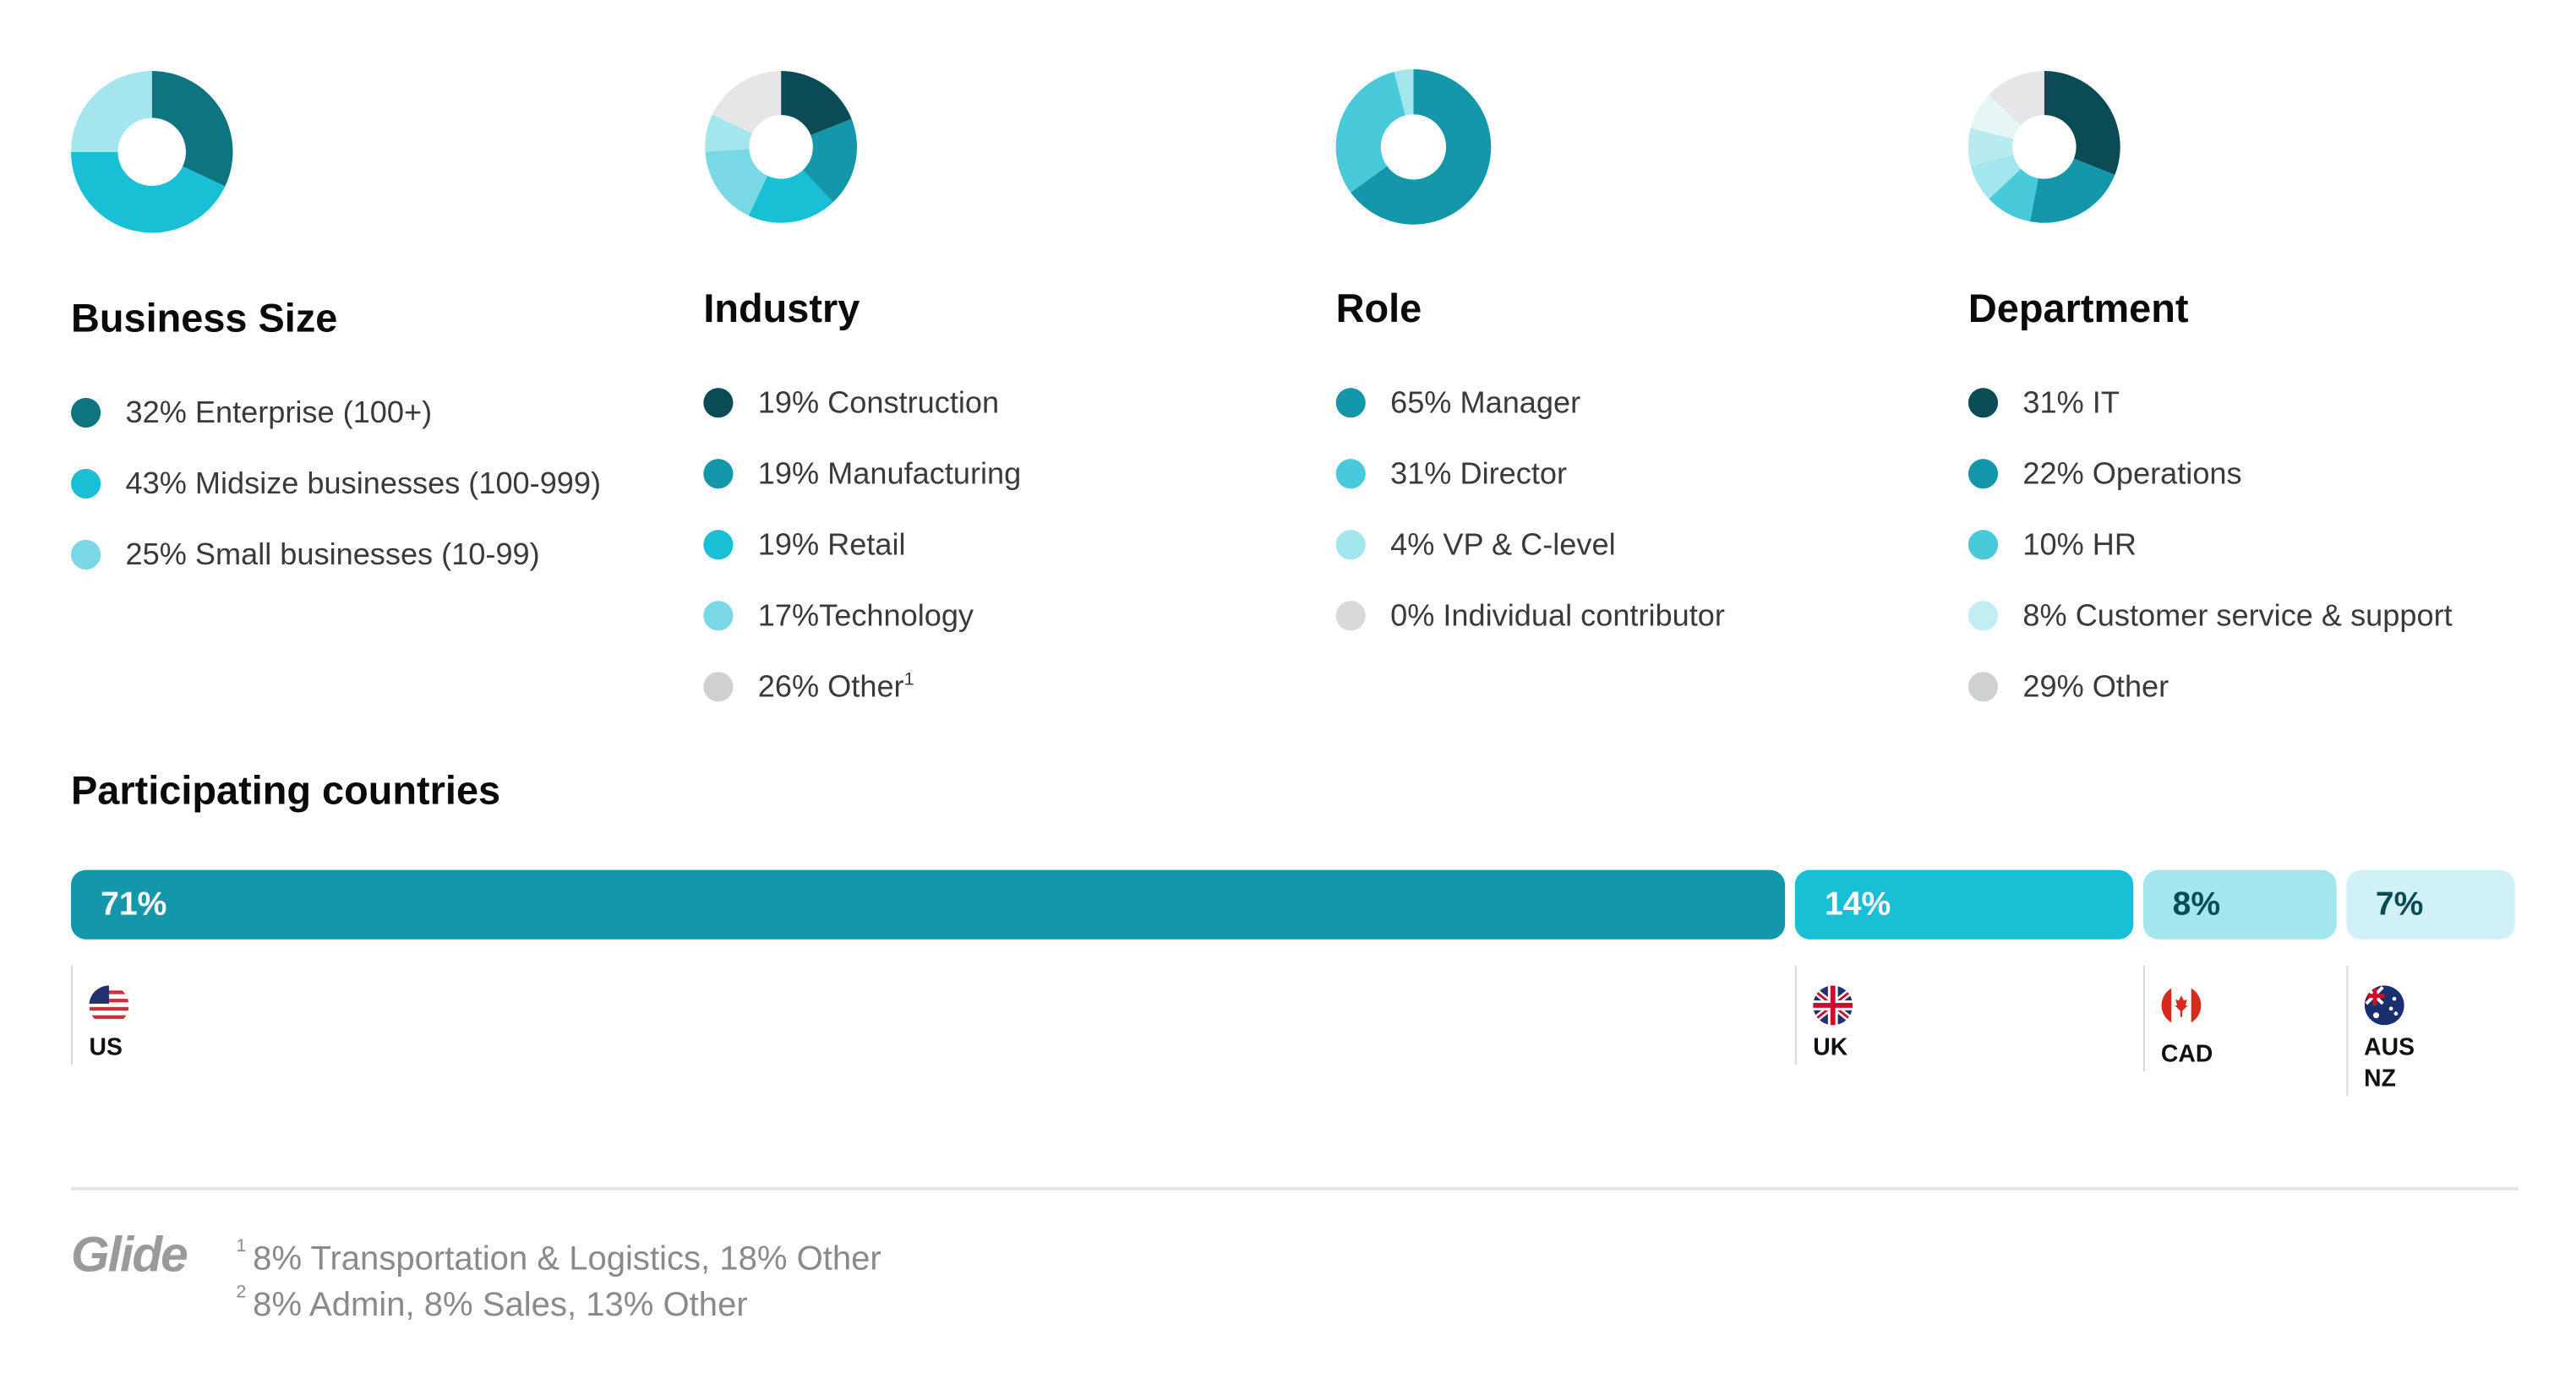 The width and height of the screenshot is (2576, 1395). I want to click on country-label: AUS NZ, so click(2380, 1031).